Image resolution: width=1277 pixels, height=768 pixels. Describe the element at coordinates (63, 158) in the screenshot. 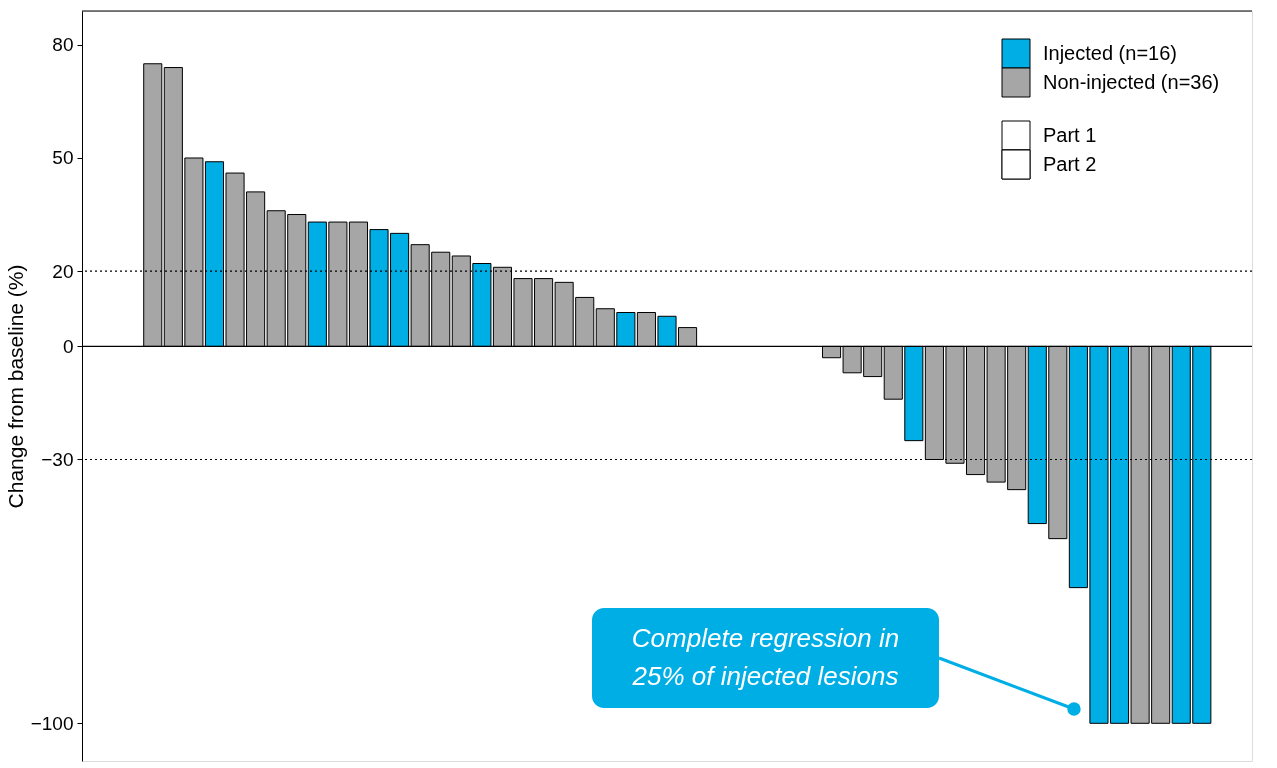

I see `y-tick-label: 50` at that location.